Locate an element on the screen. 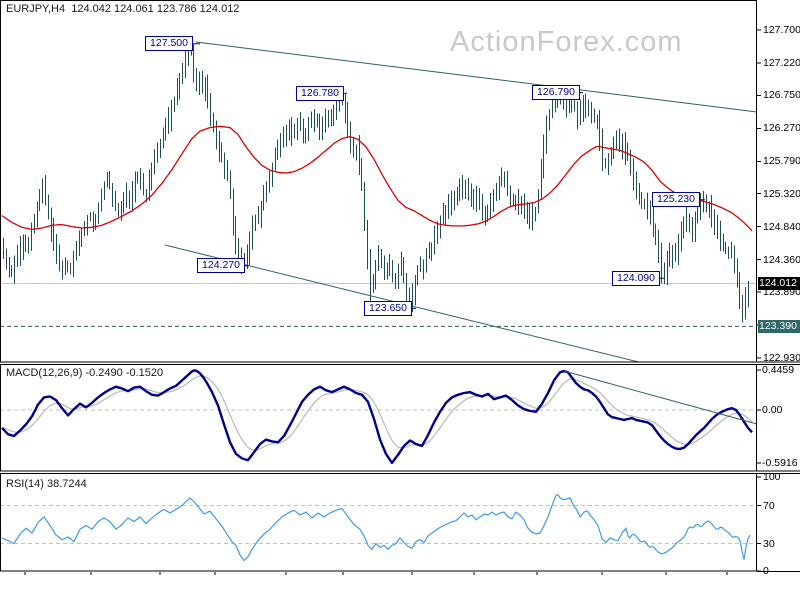  price-annotation: 125.230 is located at coordinates (676, 200).